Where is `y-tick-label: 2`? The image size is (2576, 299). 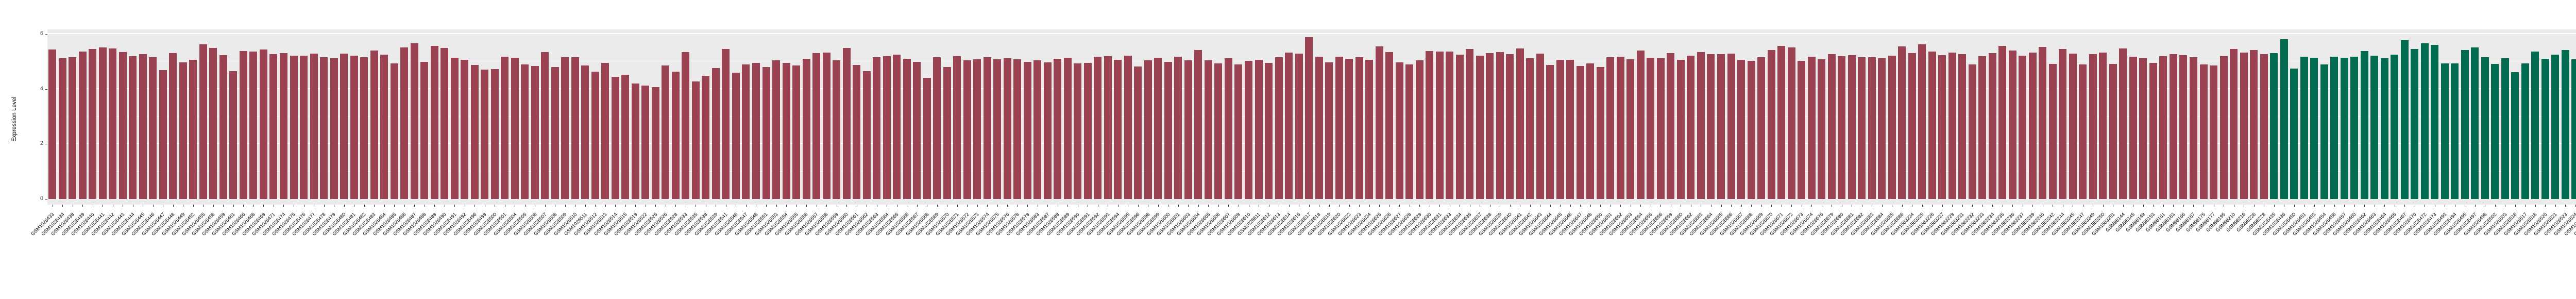 y-tick-label: 2 is located at coordinates (41, 143).